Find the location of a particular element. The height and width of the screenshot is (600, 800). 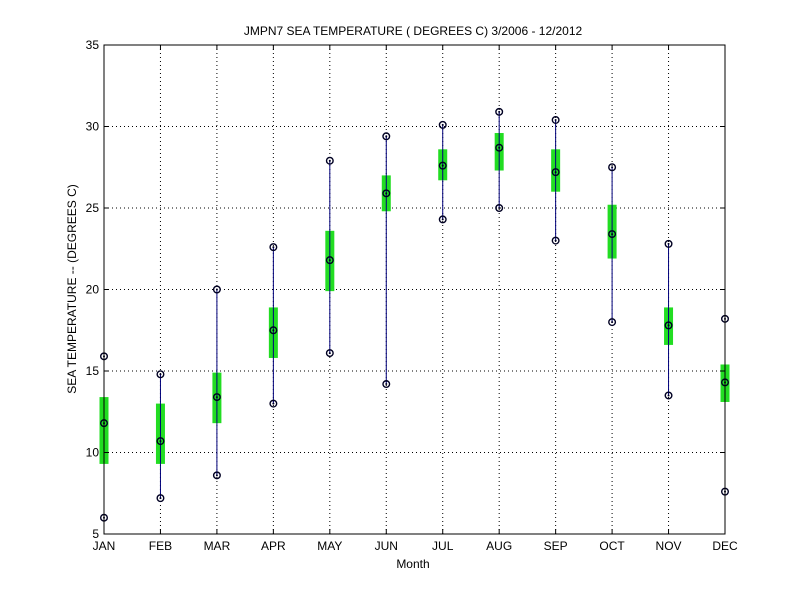

y-tick-label: 25 is located at coordinates (93, 208).